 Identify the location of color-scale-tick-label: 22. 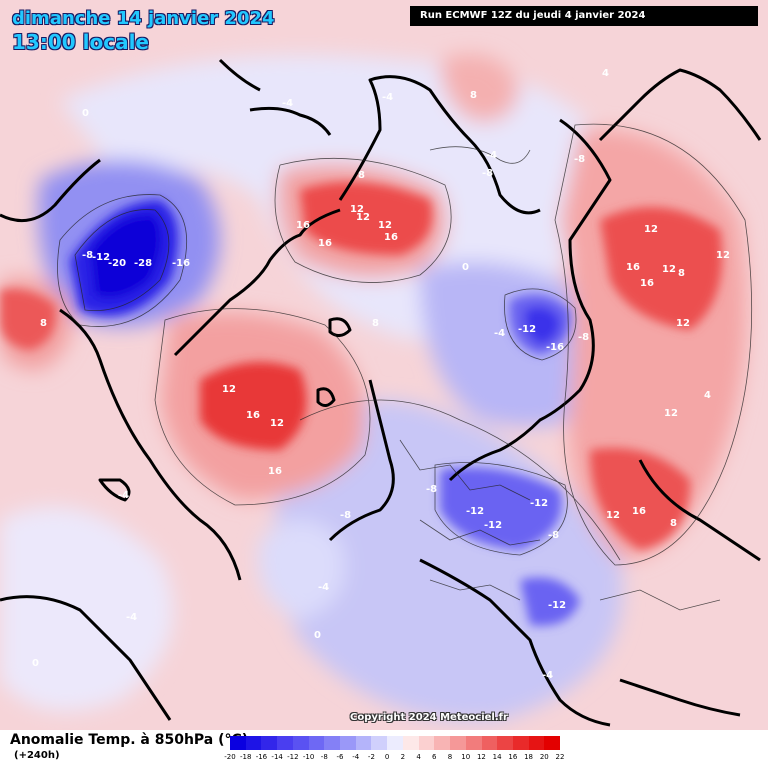
(560, 757).